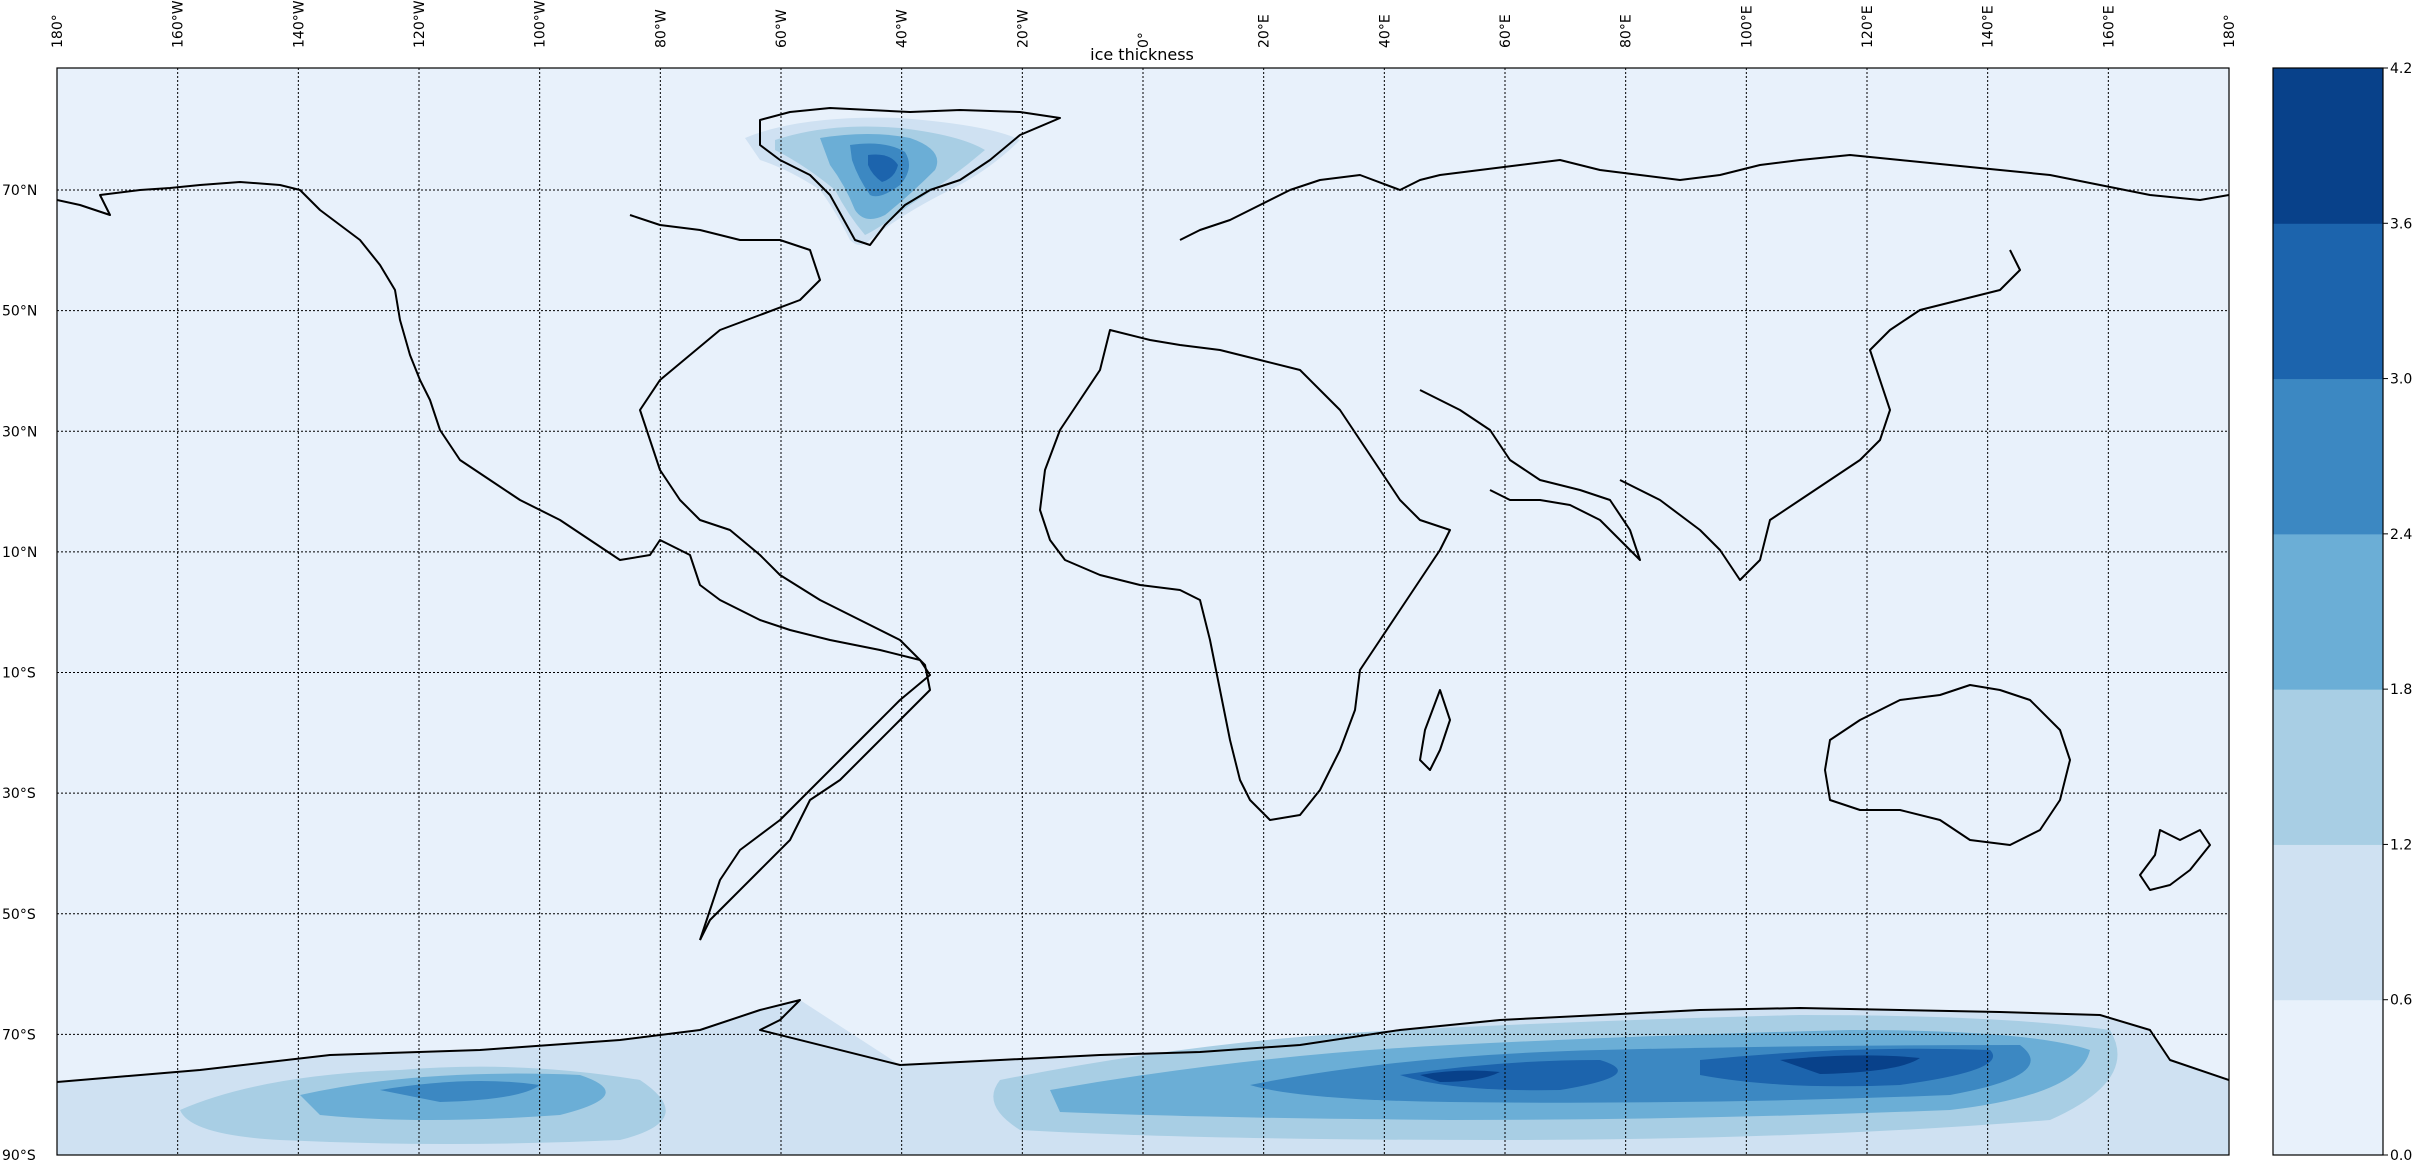  I want to click on colorbar-tick-label: 0.0, so click(2401, 1156).